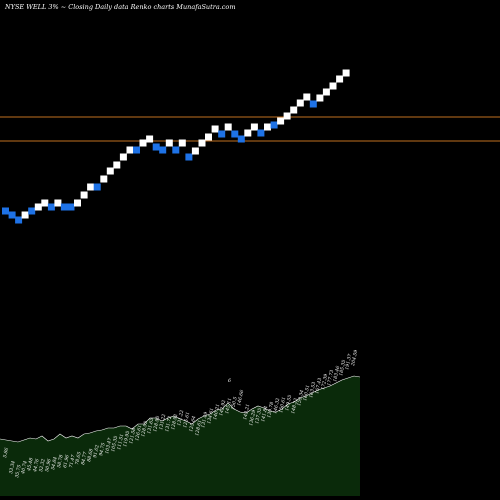 Image resolution: width=500 pixels, height=500 pixels. I want to click on price-label: 143.21, so click(246, 411).